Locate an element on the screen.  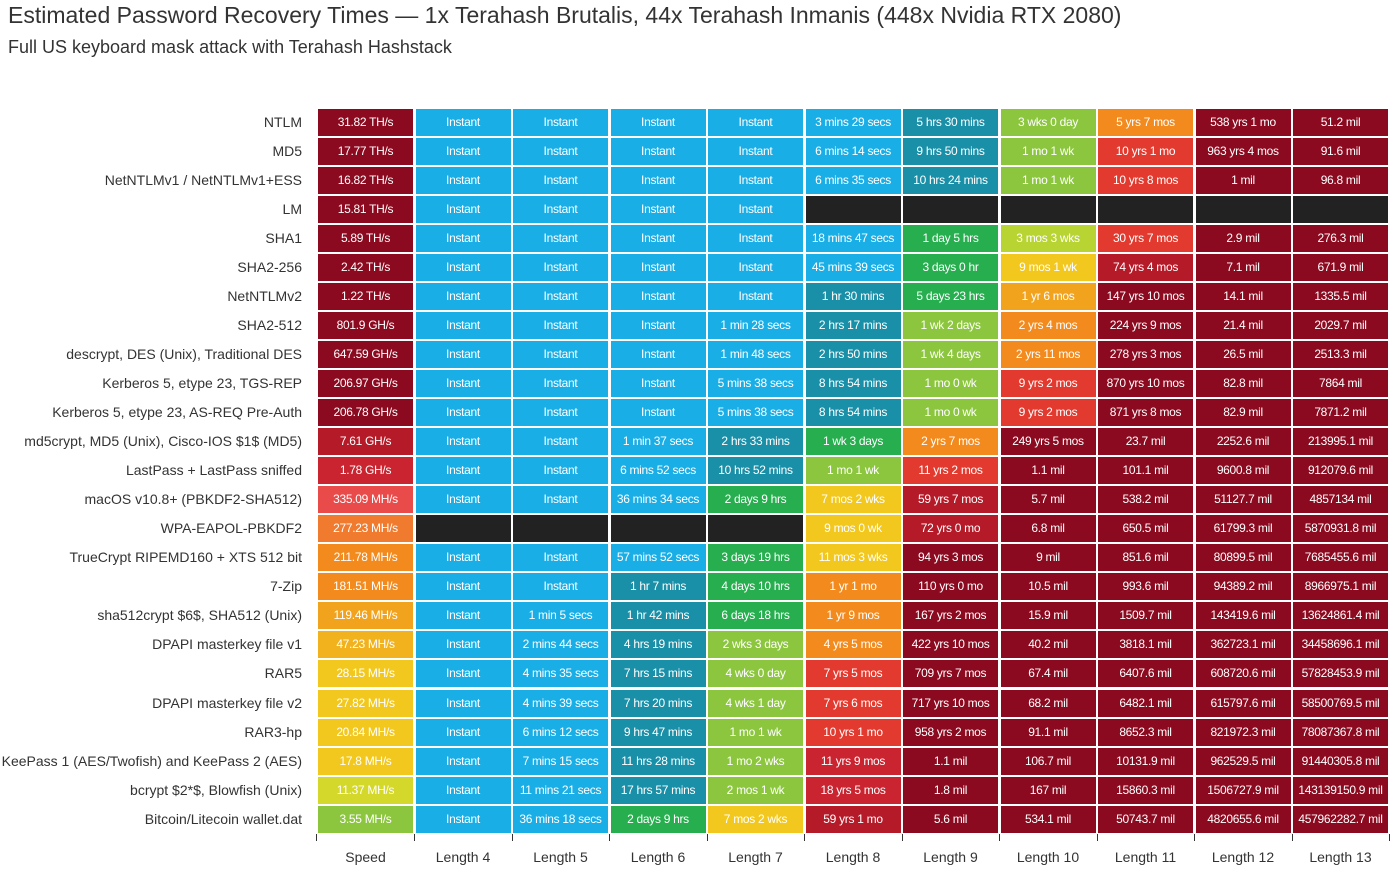
cell-dpapi-masterkey-file-v1-length-7: 2 wks 3 days is located at coordinates (755, 645).